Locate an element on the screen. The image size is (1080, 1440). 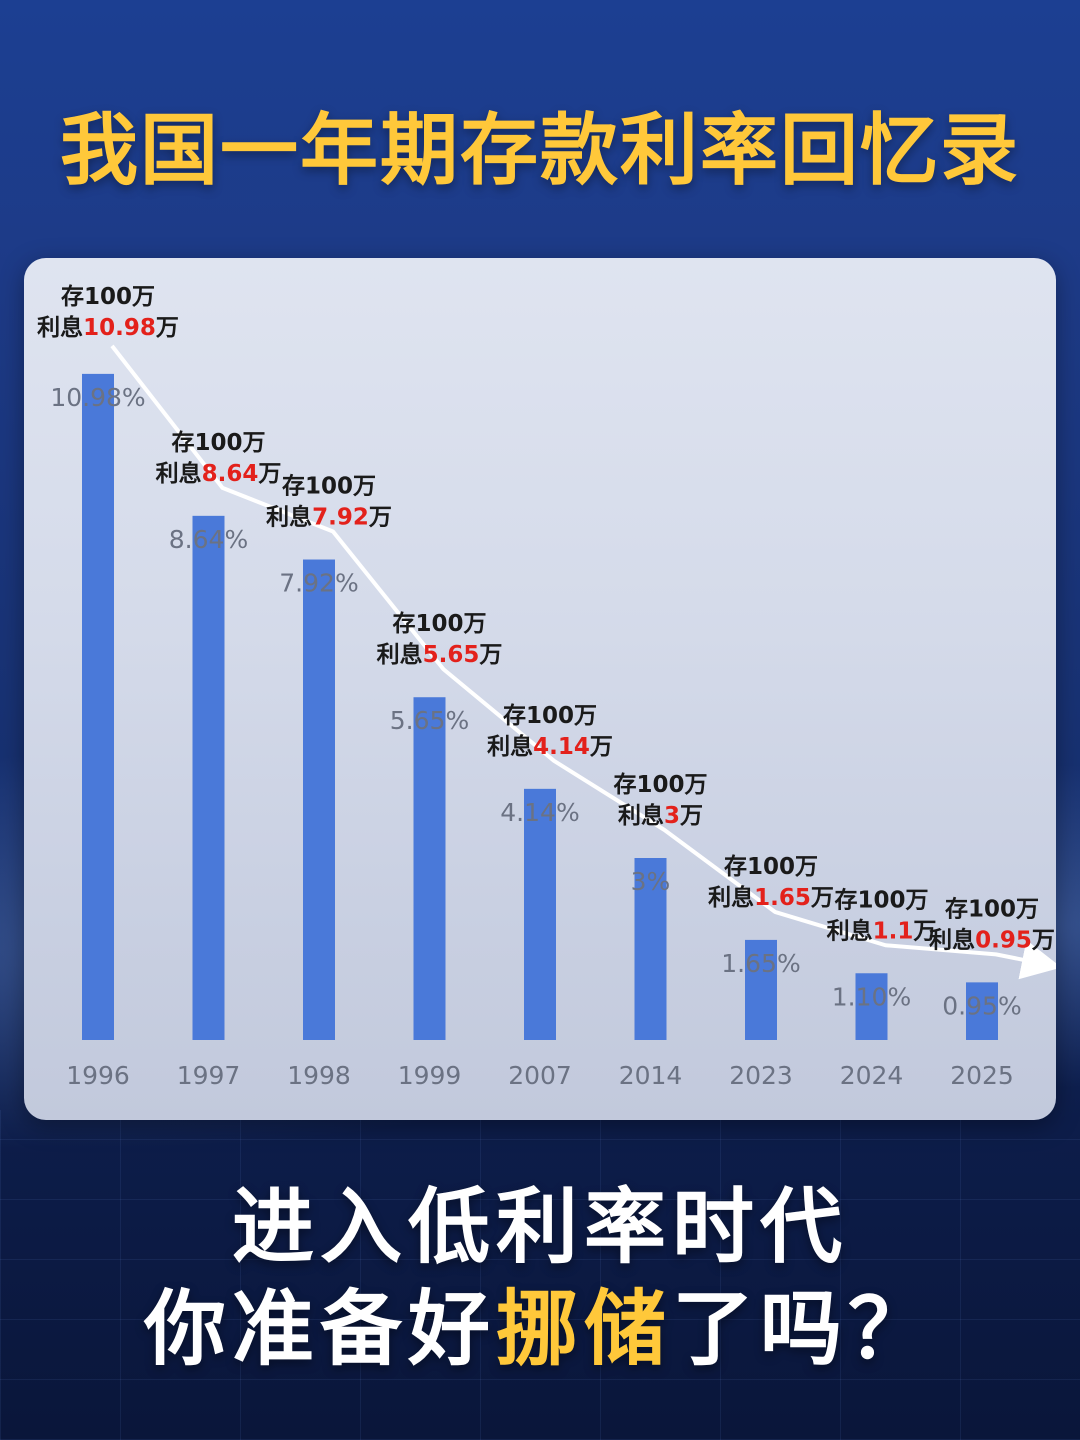
bar-value-label: 1.65% is located at coordinates (760, 963).